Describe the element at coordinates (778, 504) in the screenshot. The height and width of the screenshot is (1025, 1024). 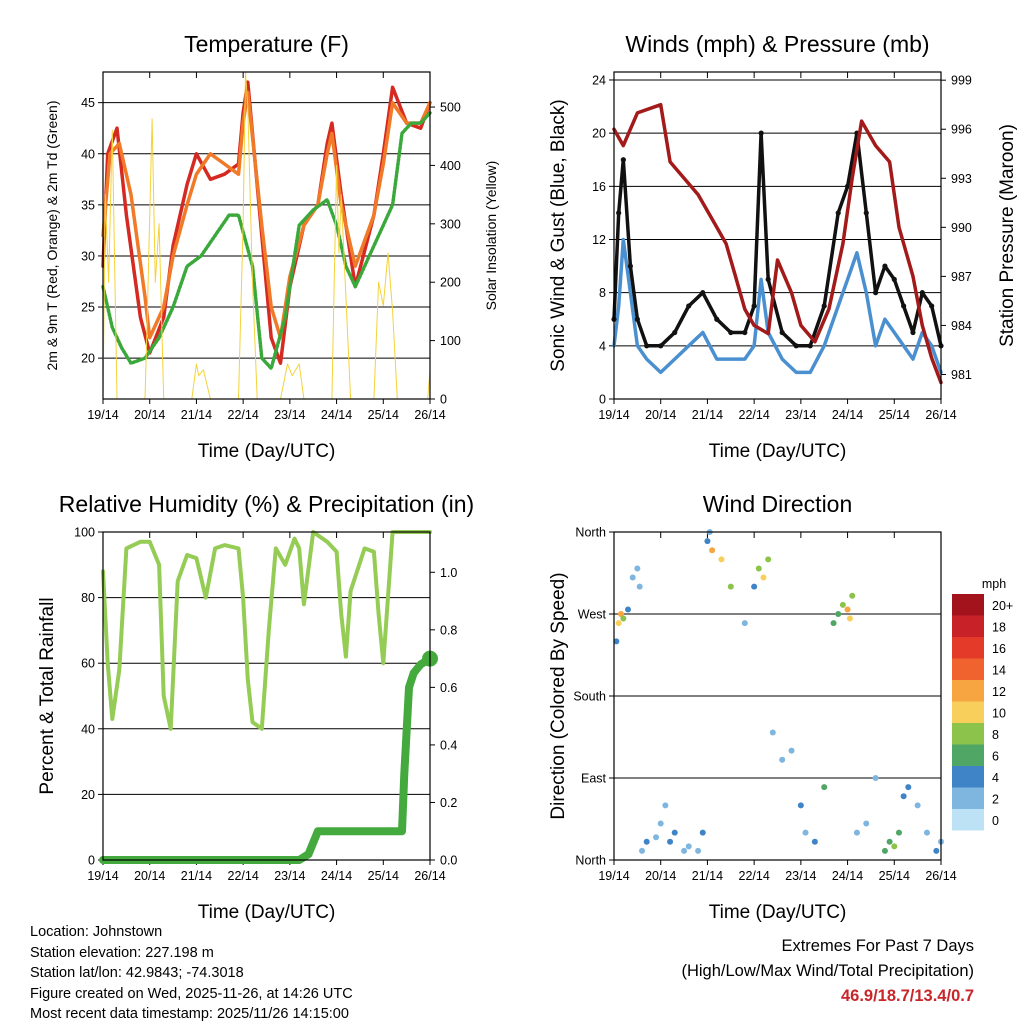
I see `panel-title: Wind Direction` at that location.